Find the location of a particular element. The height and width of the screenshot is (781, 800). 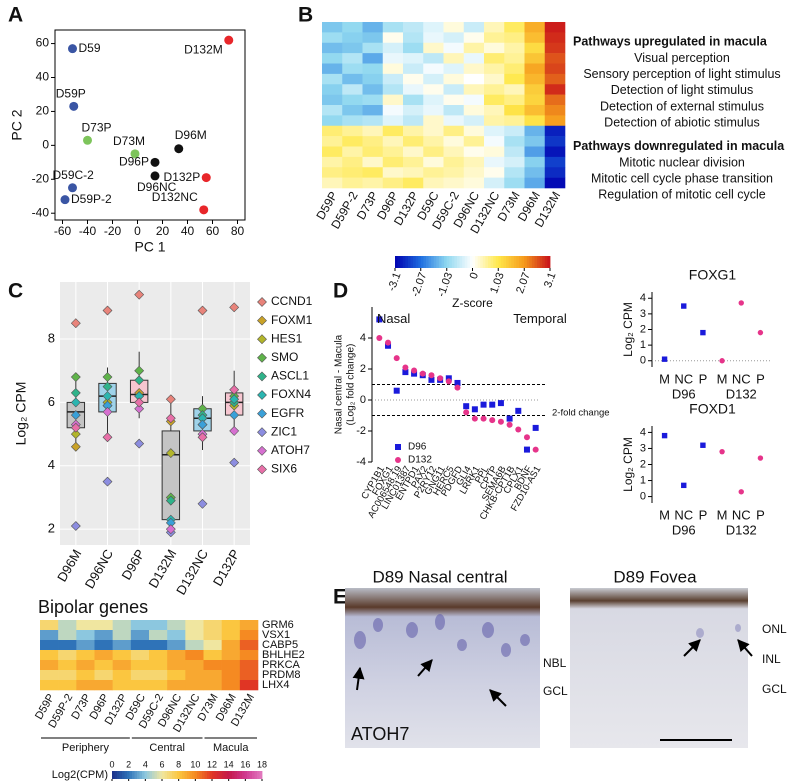

x-tick-label: -20 is located at coordinates (113, 231).